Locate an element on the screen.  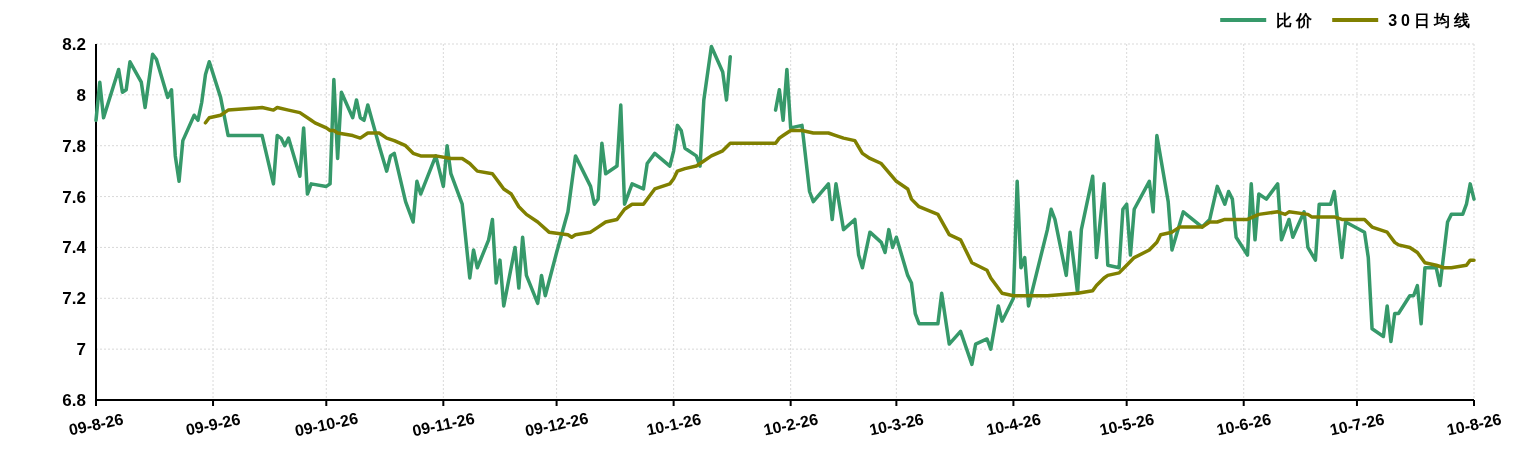
legend-label: 30日均线 is located at coordinates (1431, 20).